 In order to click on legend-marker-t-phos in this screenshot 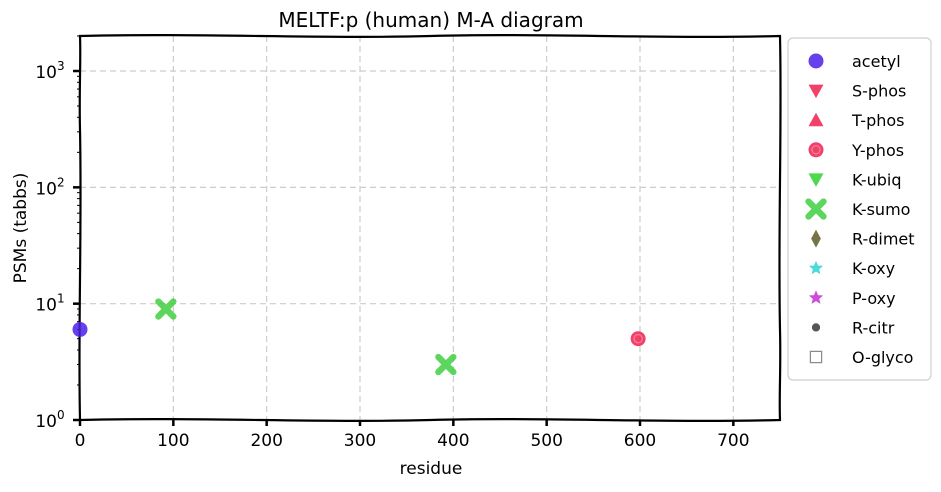, I will do `click(816, 119)`.